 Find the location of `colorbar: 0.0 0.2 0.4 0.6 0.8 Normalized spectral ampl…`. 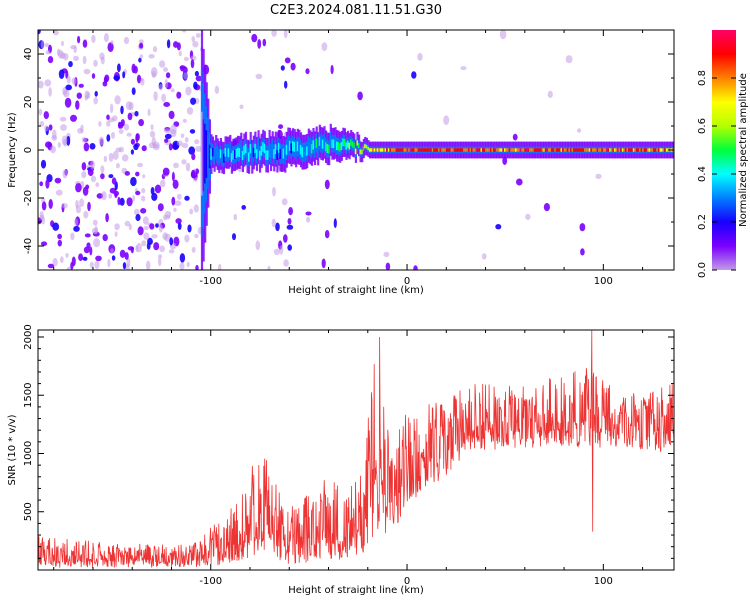

colorbar: 0.0 0.2 0.4 0.6 0.8 Normalized spectral ampl… is located at coordinates (723, 154).